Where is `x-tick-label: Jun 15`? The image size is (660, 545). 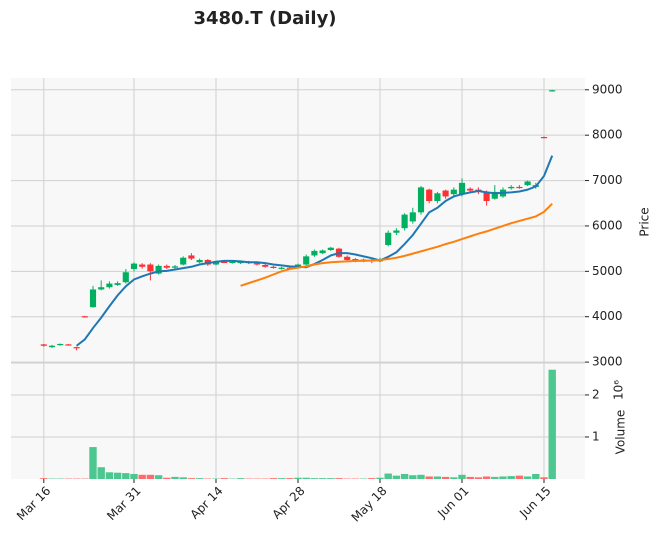
x-tick-label: Jun 15 is located at coordinates (534, 502).